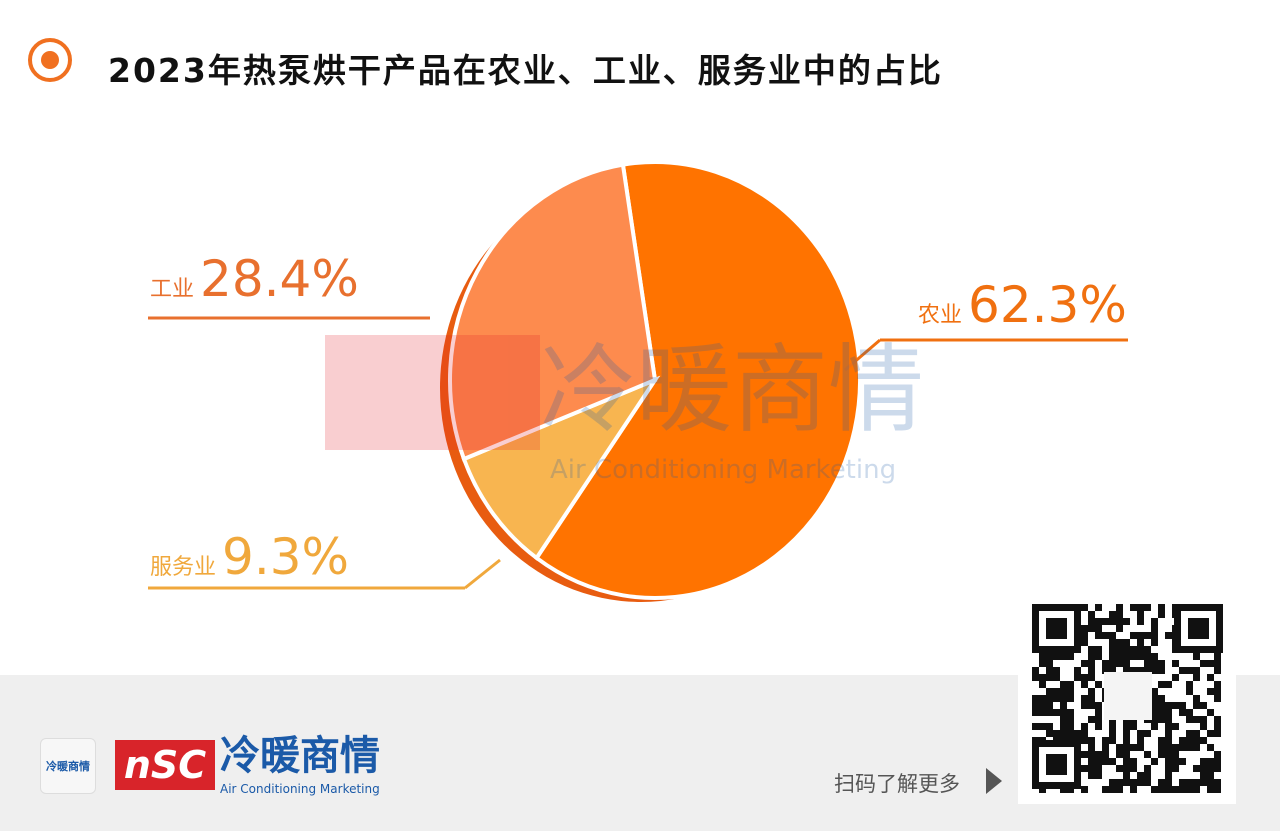 The width and height of the screenshot is (1280, 831). I want to click on page-title: 2023年热泵烘干产品在农业、工业、服务业中的占比, so click(525, 70).